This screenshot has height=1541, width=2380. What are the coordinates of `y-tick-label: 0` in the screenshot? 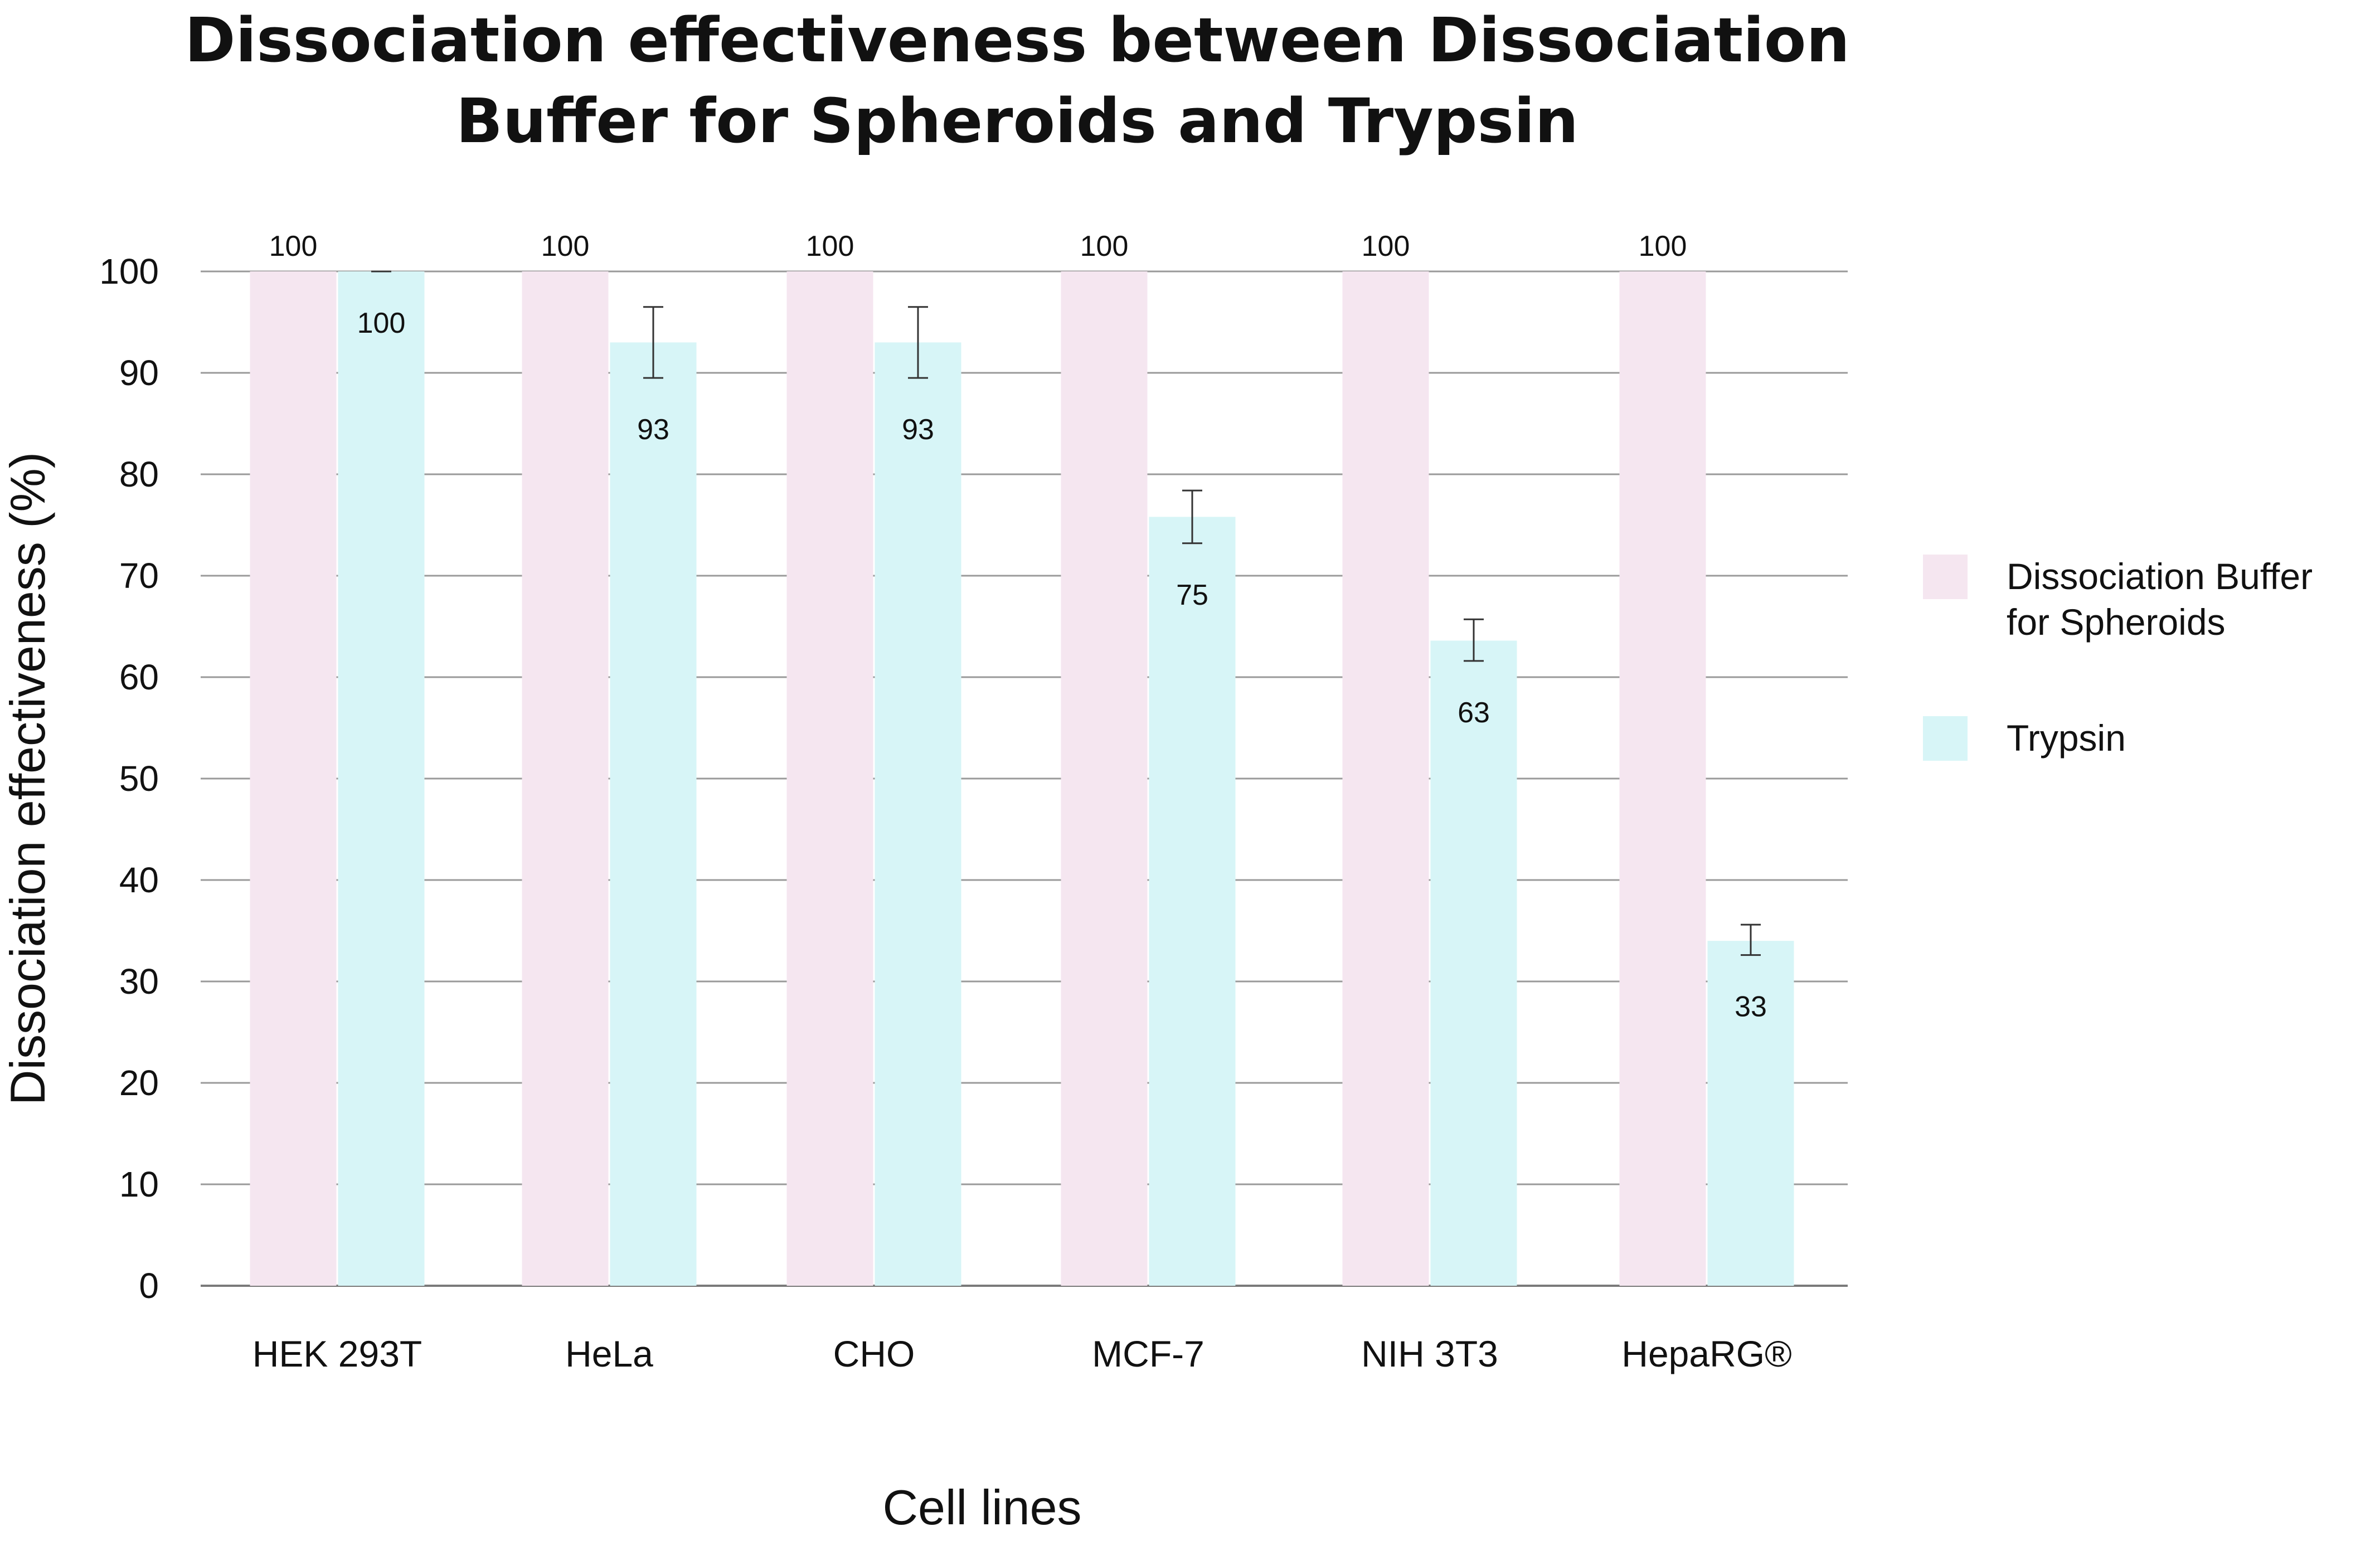 It's located at (149, 1286).